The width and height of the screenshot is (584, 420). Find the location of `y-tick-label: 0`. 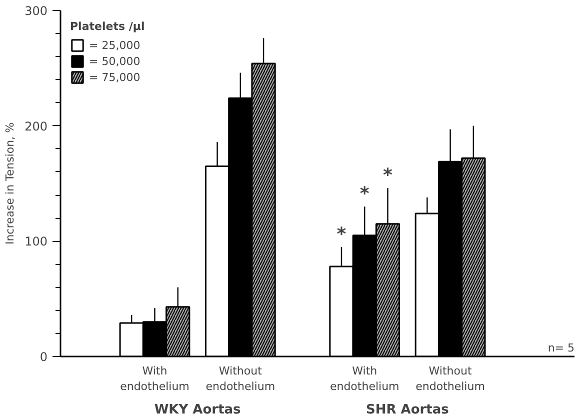

y-tick-label: 0 is located at coordinates (44, 357).